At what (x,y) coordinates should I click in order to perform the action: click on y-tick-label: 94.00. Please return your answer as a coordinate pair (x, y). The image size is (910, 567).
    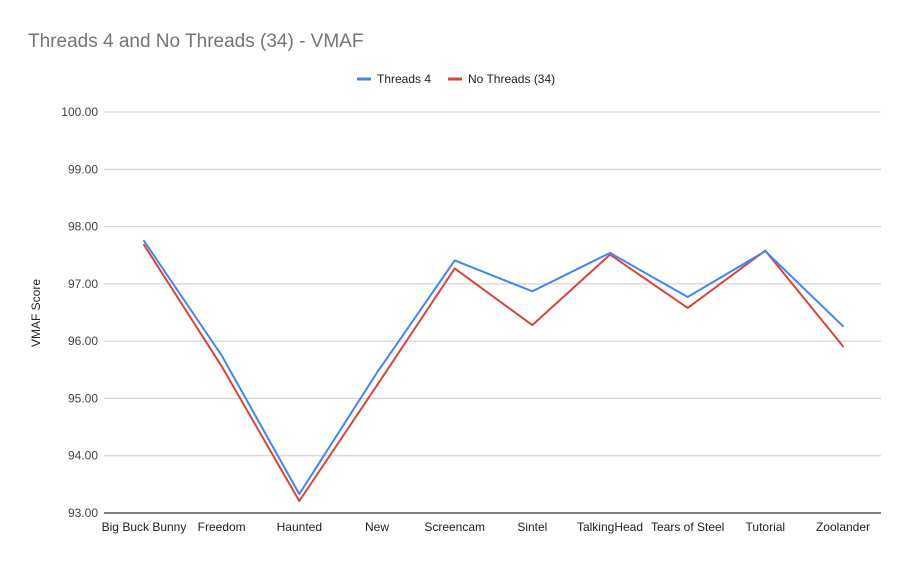
    Looking at the image, I should click on (83, 456).